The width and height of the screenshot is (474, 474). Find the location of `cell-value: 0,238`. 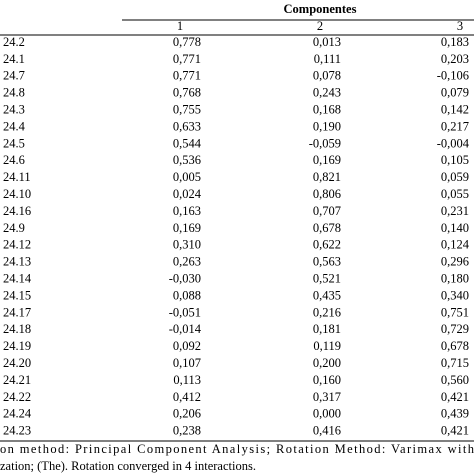

cell-value: 0,238 is located at coordinates (187, 431).